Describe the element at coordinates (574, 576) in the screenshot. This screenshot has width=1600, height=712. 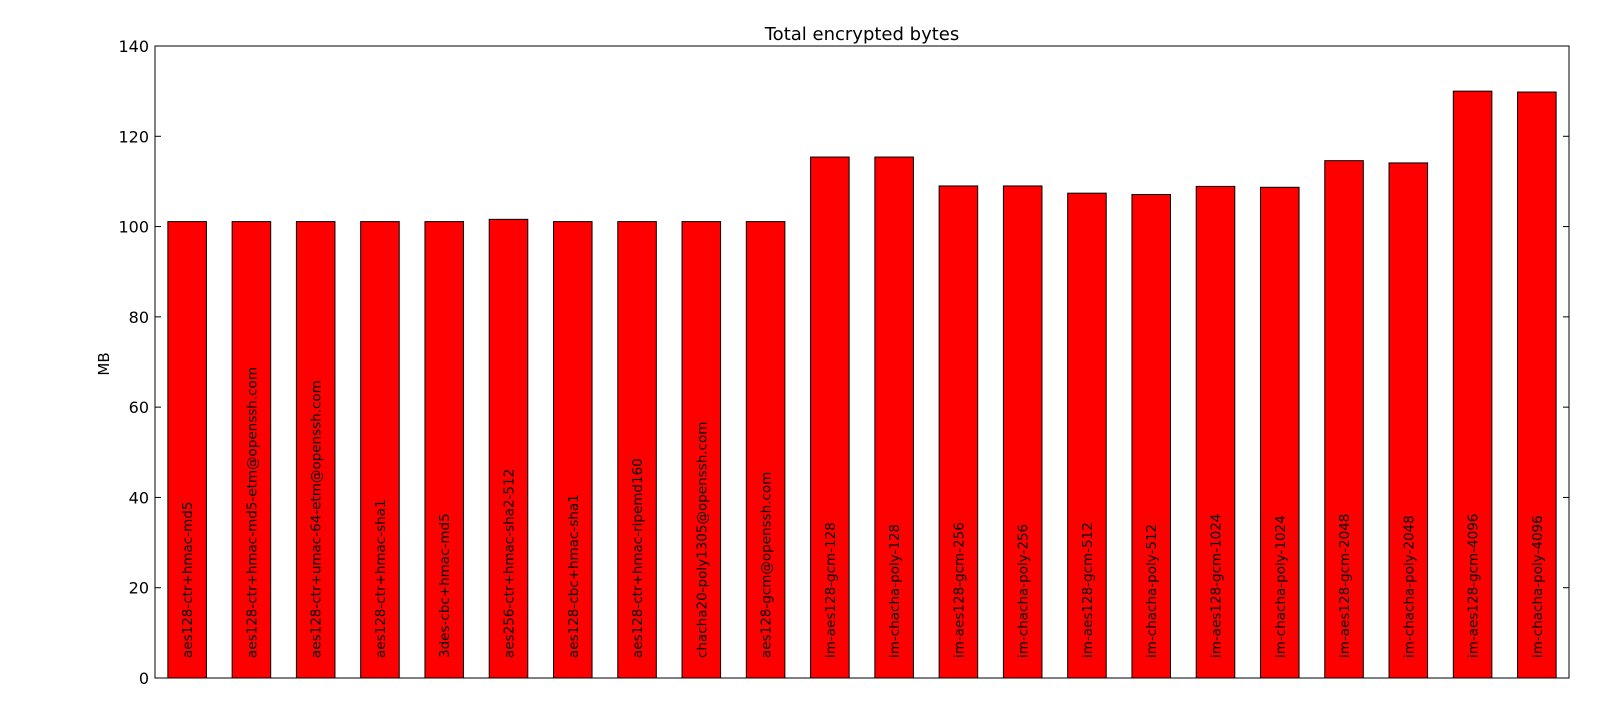
I see `bar-label: aes128-cbc+hmac-sha1` at that location.